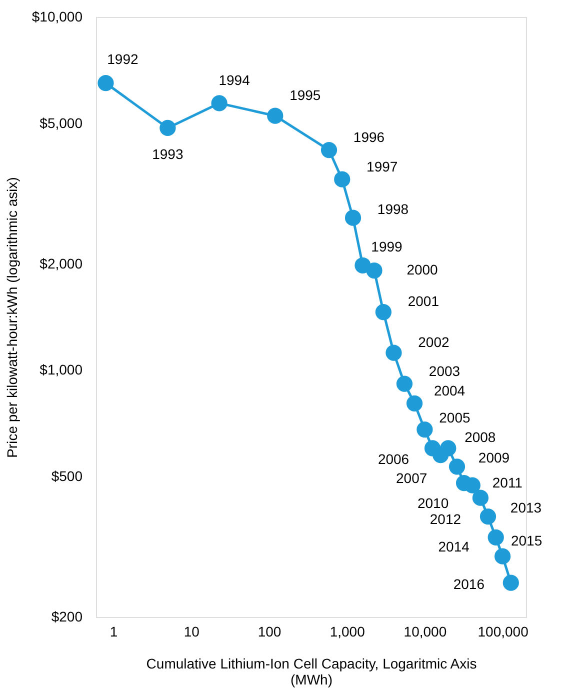 The height and width of the screenshot is (697, 571). Describe the element at coordinates (503, 632) in the screenshot. I see `x-tick-label: 100,000` at that location.